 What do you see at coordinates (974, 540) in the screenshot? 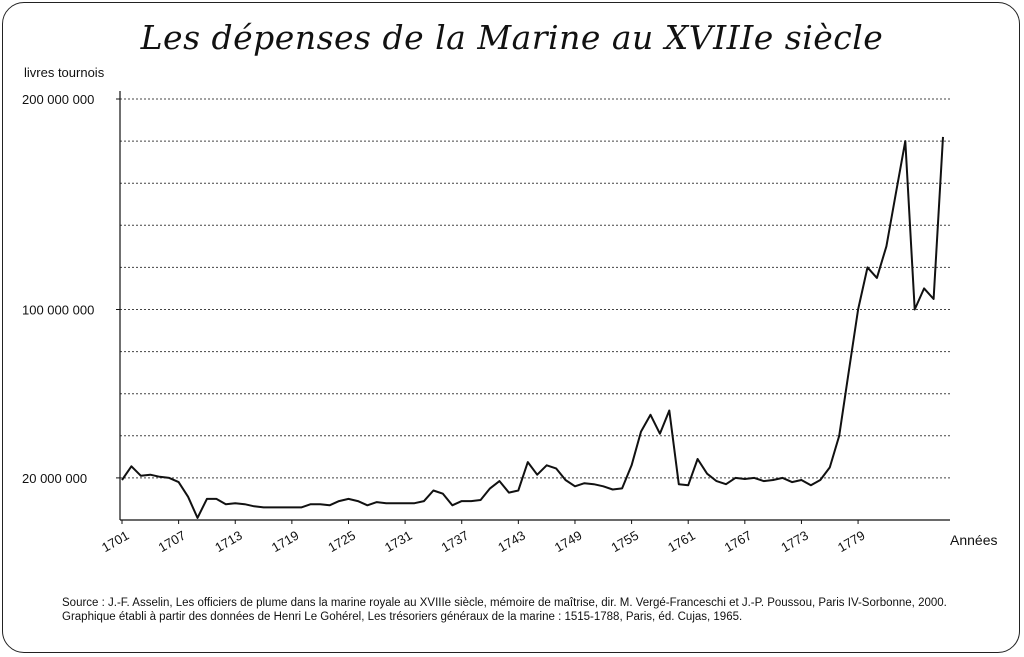
I see `x-axis-label: Années` at bounding box center [974, 540].